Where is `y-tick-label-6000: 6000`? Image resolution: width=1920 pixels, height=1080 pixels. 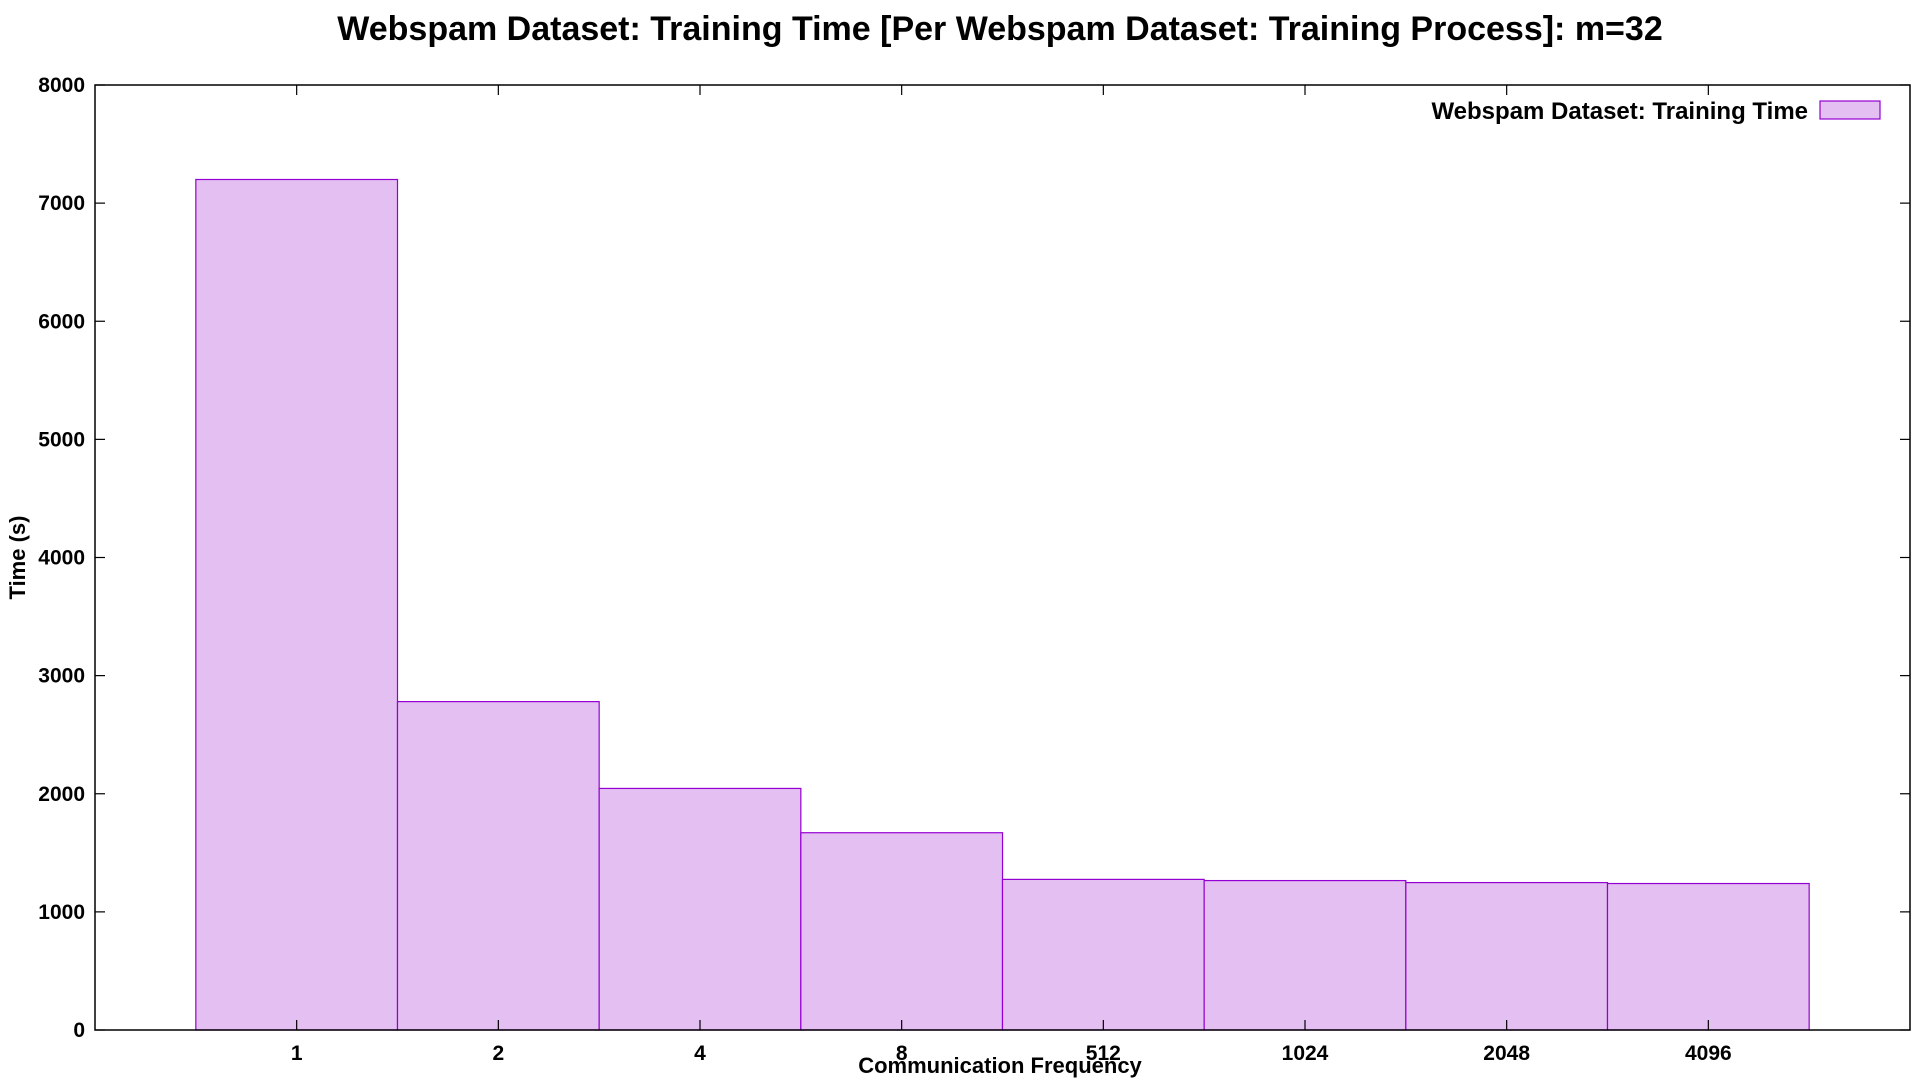 y-tick-label-6000: 6000 is located at coordinates (61, 321).